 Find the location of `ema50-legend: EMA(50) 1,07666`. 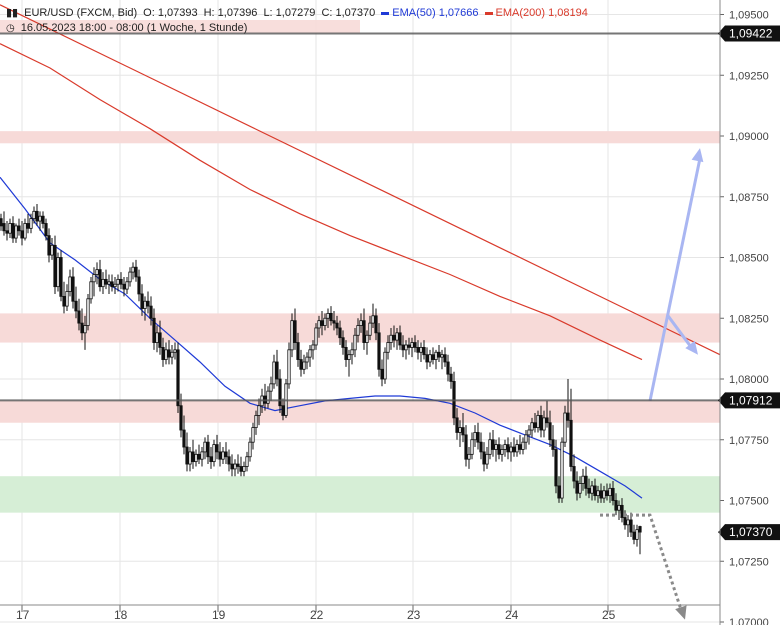

ema50-legend: EMA(50) 1,07666 is located at coordinates (430, 13).